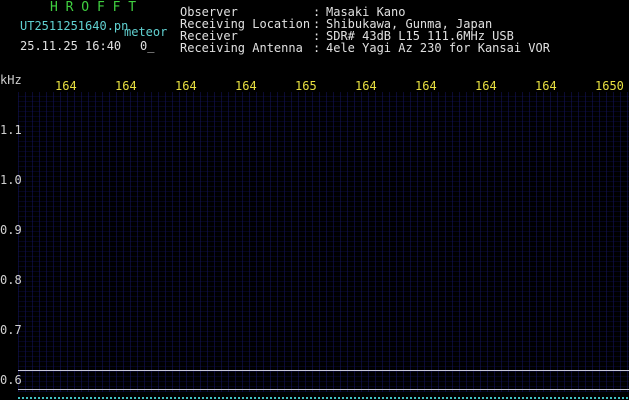  What do you see at coordinates (11, 180) in the screenshot?
I see `y-label: 1.0` at bounding box center [11, 180].